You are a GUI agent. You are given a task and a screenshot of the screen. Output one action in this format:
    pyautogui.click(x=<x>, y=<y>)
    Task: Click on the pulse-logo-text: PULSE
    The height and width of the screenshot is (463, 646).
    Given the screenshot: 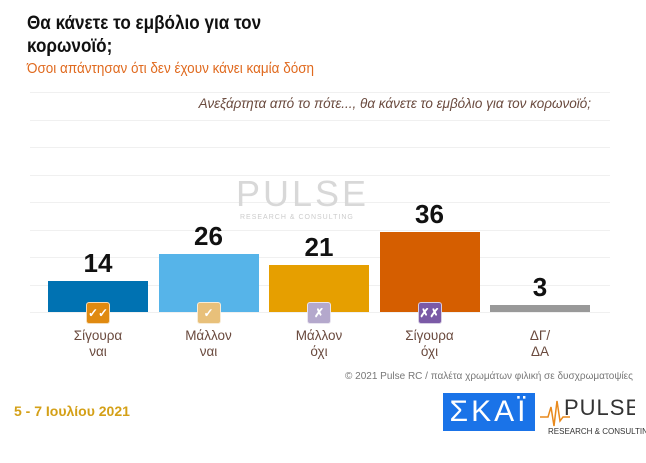 What is the action you would take?
    pyautogui.click(x=599, y=407)
    